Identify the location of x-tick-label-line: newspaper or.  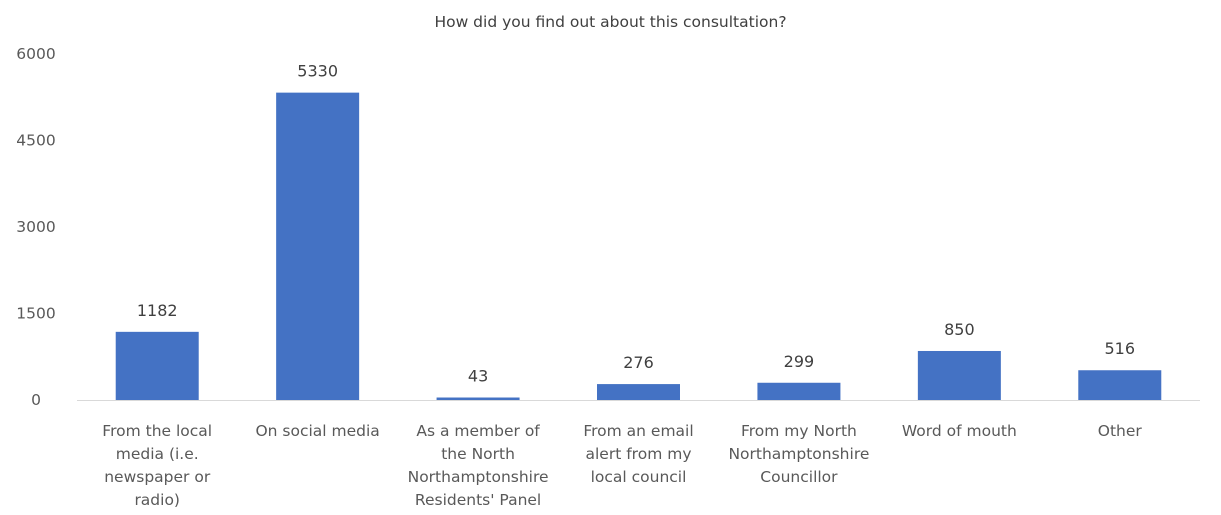
(157, 477).